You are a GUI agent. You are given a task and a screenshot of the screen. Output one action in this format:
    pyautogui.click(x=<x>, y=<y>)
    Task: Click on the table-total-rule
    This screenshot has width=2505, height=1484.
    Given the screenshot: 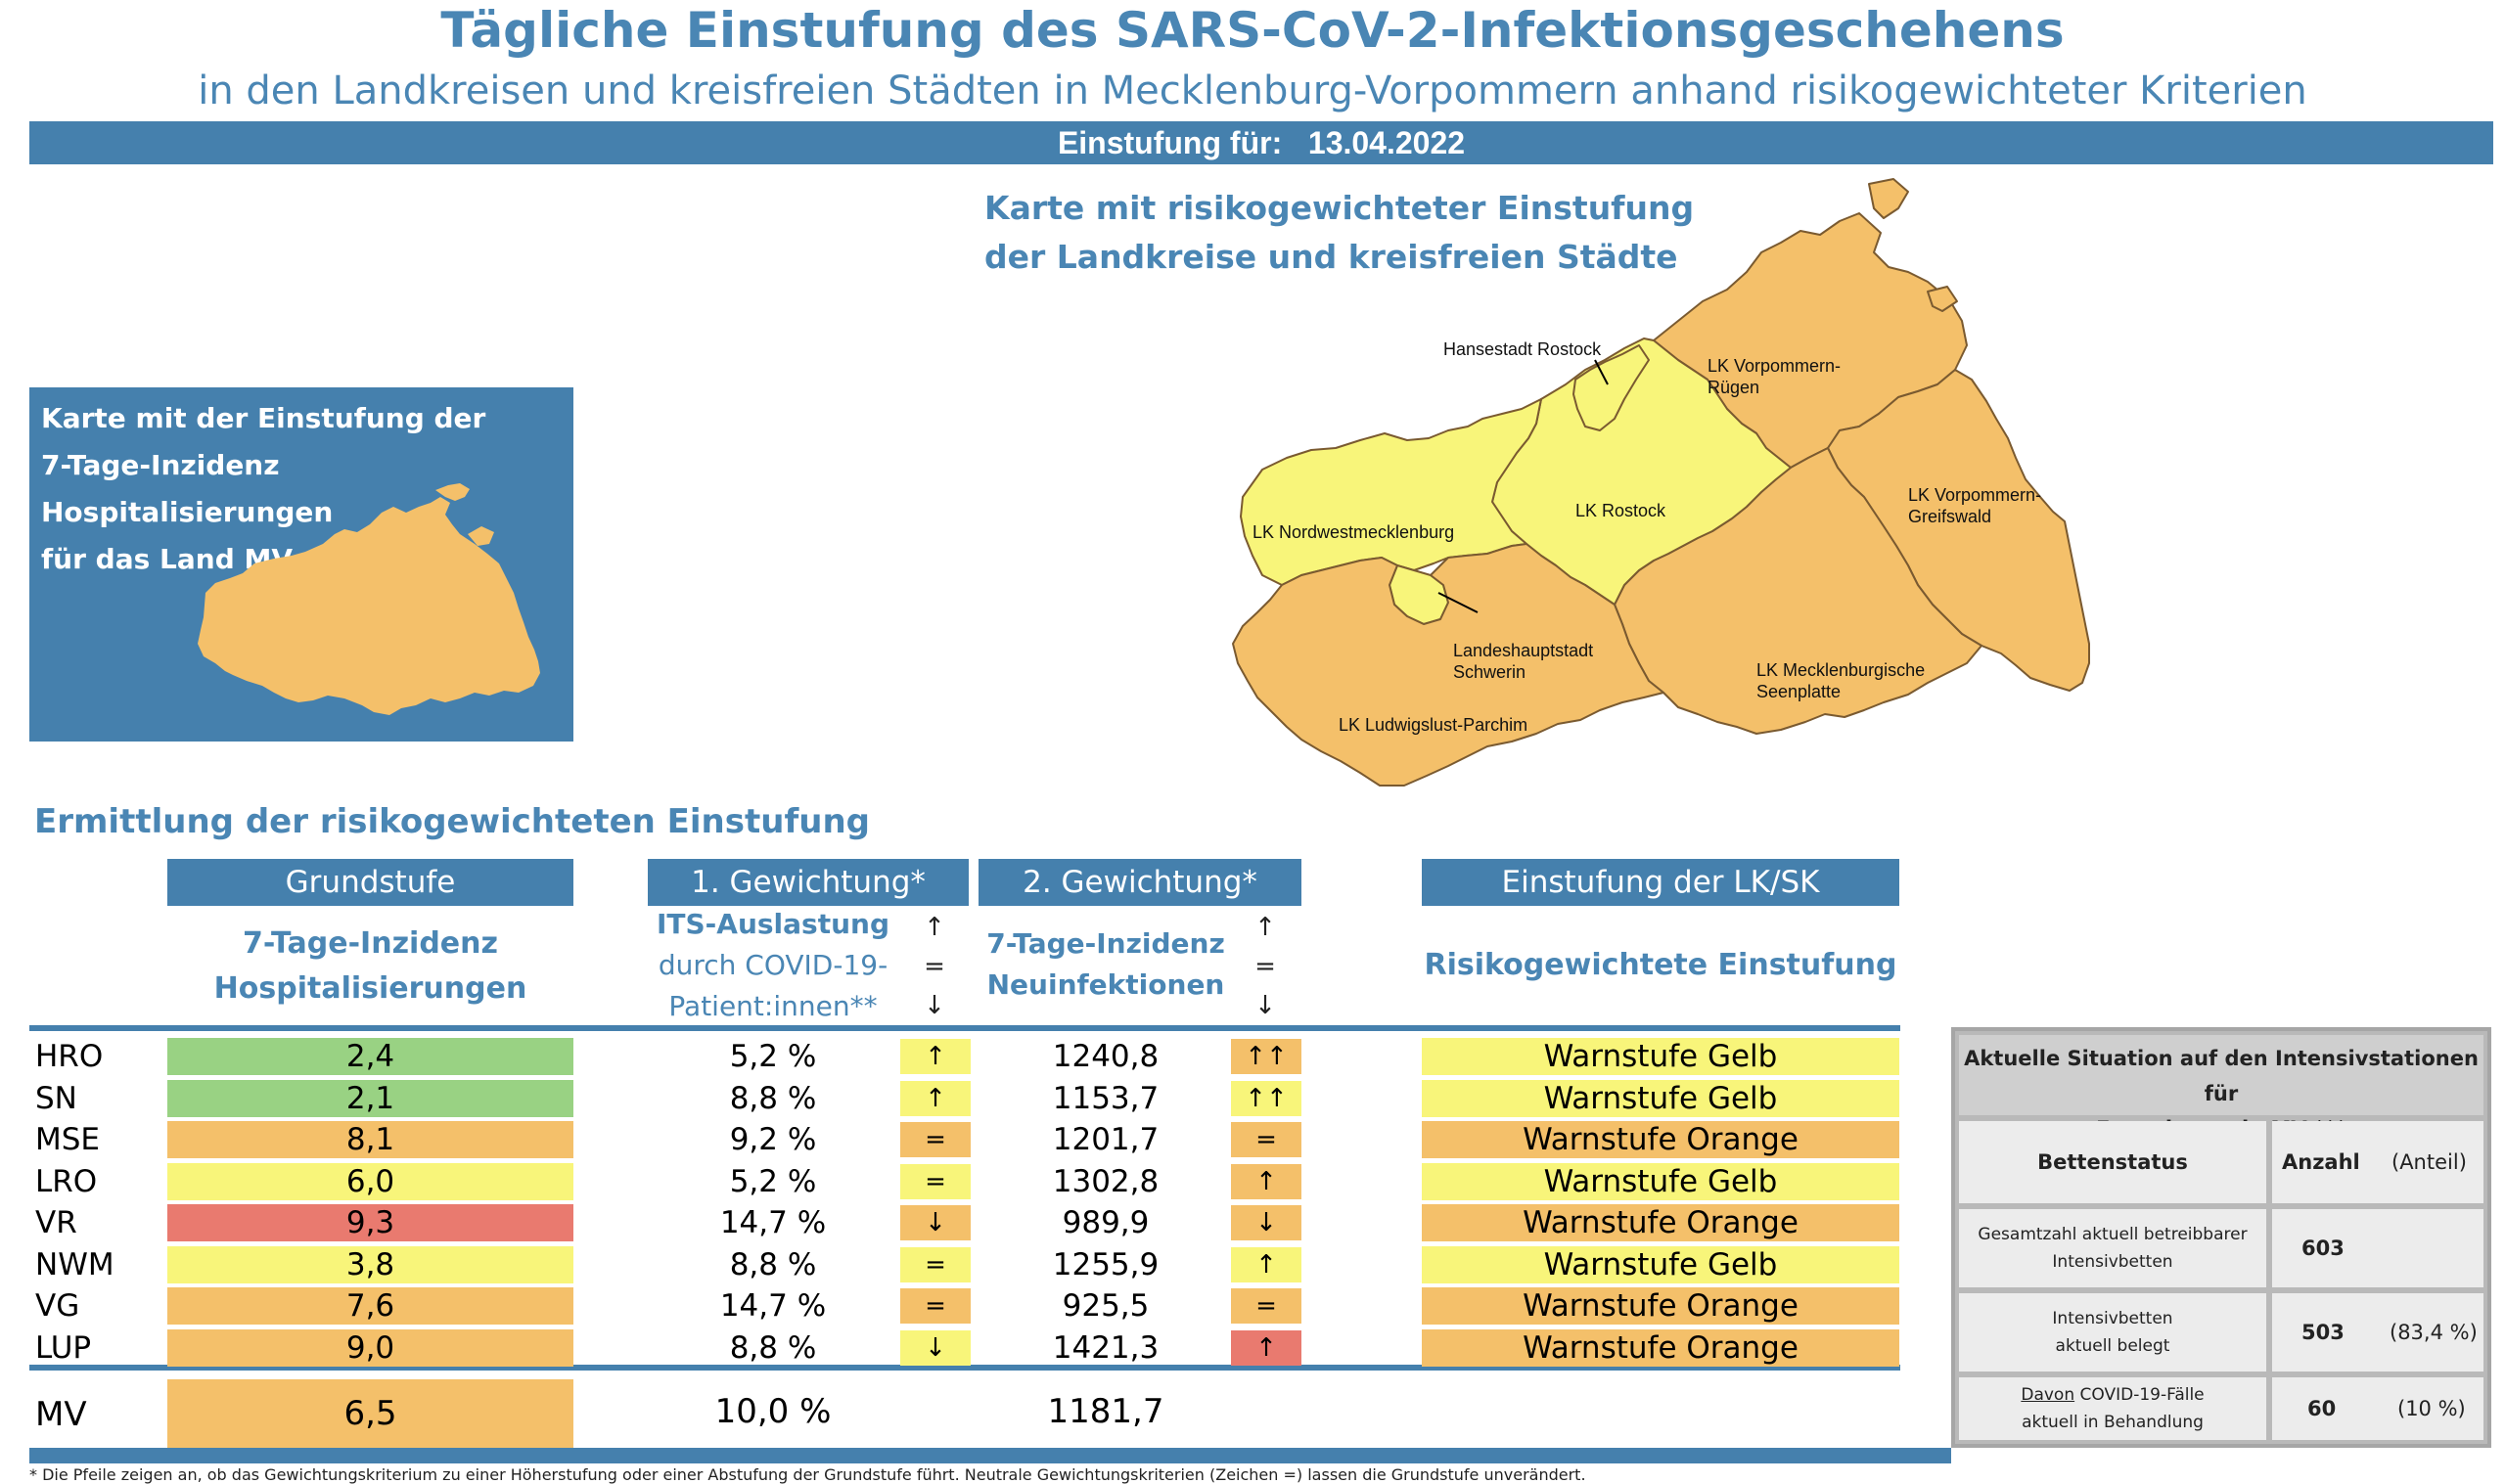 What is the action you would take?
    pyautogui.click(x=964, y=1368)
    